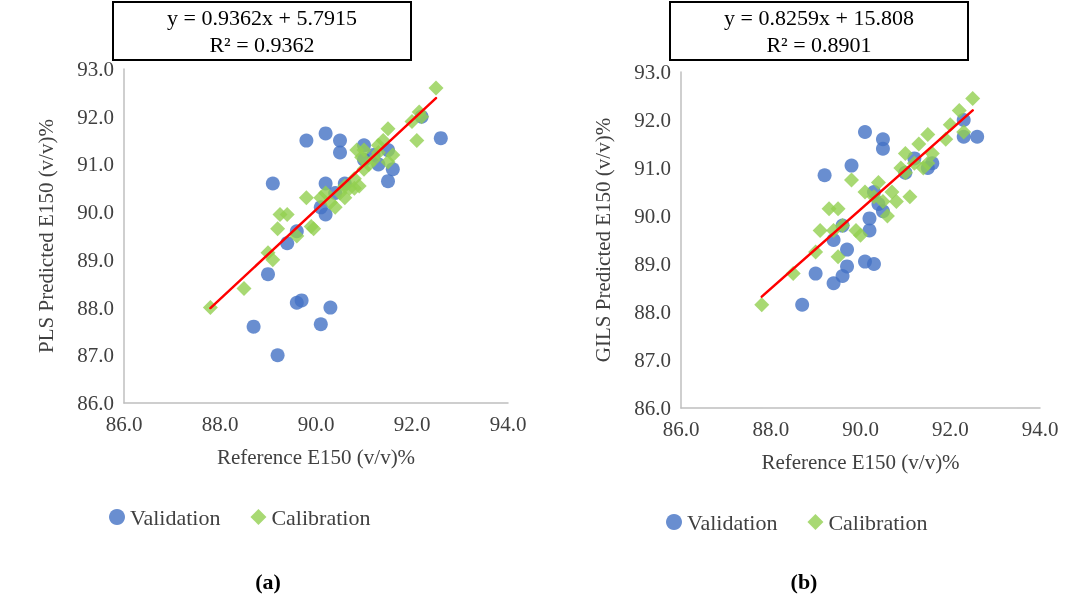 The image size is (1072, 608). What do you see at coordinates (262, 31) in the screenshot?
I see `equation-box: y = 0.9362x + 5.7915 R² = 0.9362` at bounding box center [262, 31].